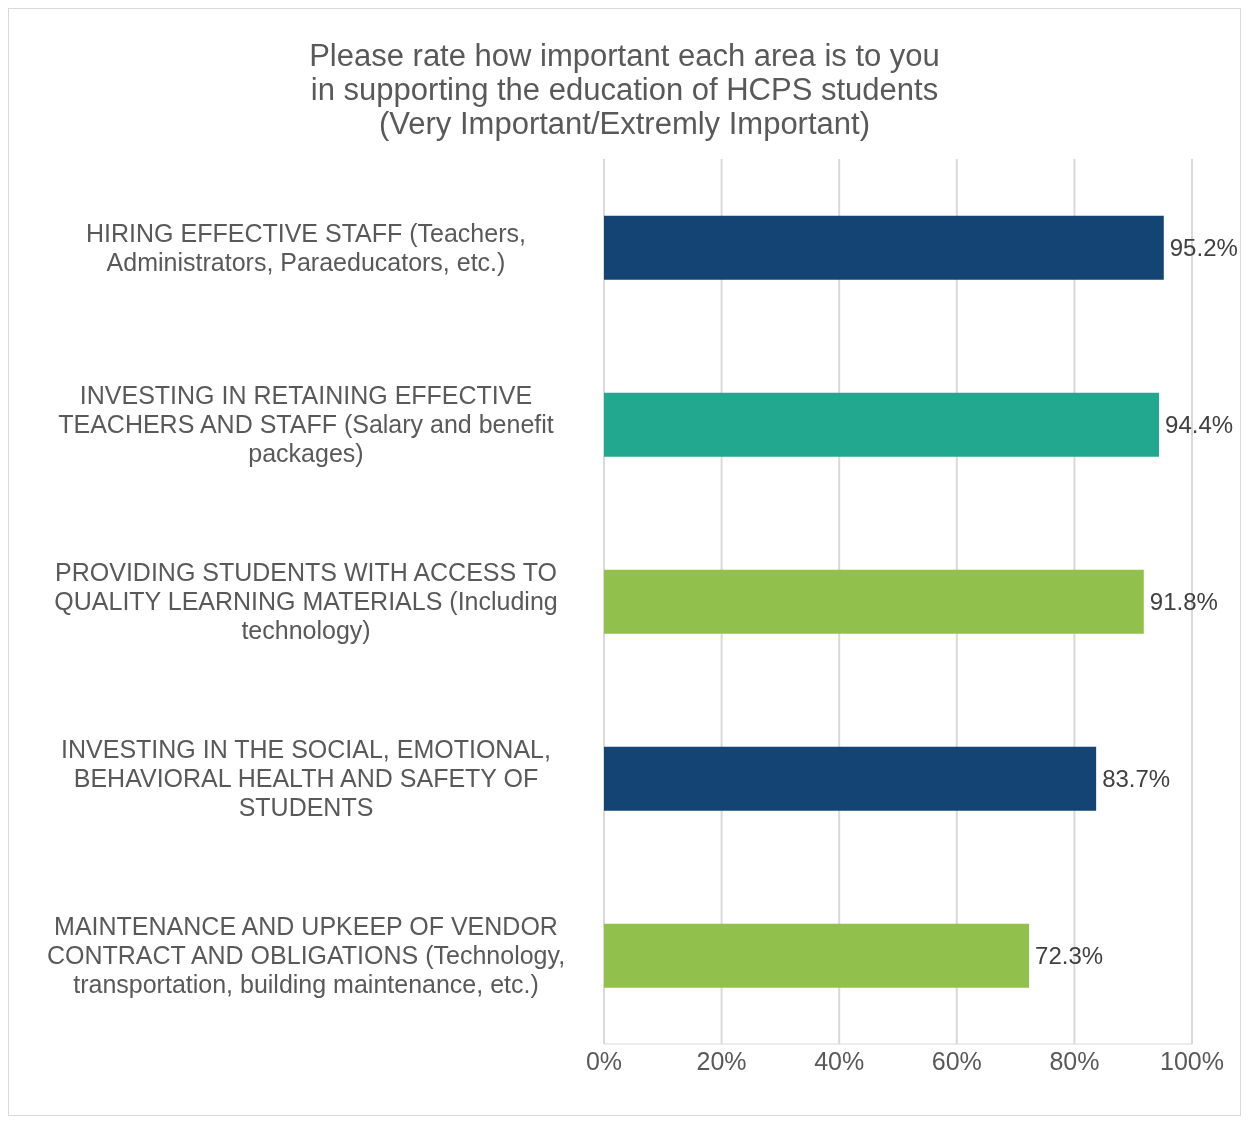 The height and width of the screenshot is (1124, 1249). I want to click on x-tick-label: 80%, so click(1074, 1060).